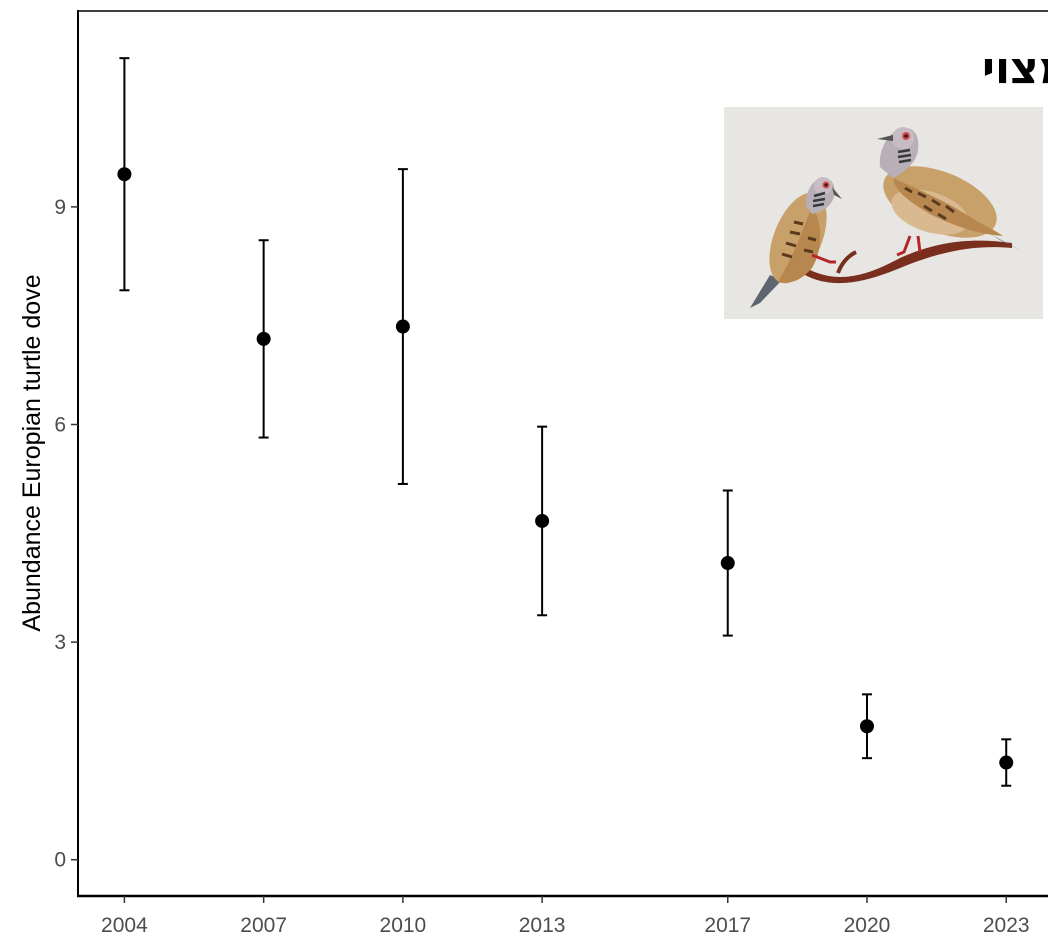 The height and width of the screenshot is (940, 1048). I want to click on x-tick-label: 2007, so click(263, 925).